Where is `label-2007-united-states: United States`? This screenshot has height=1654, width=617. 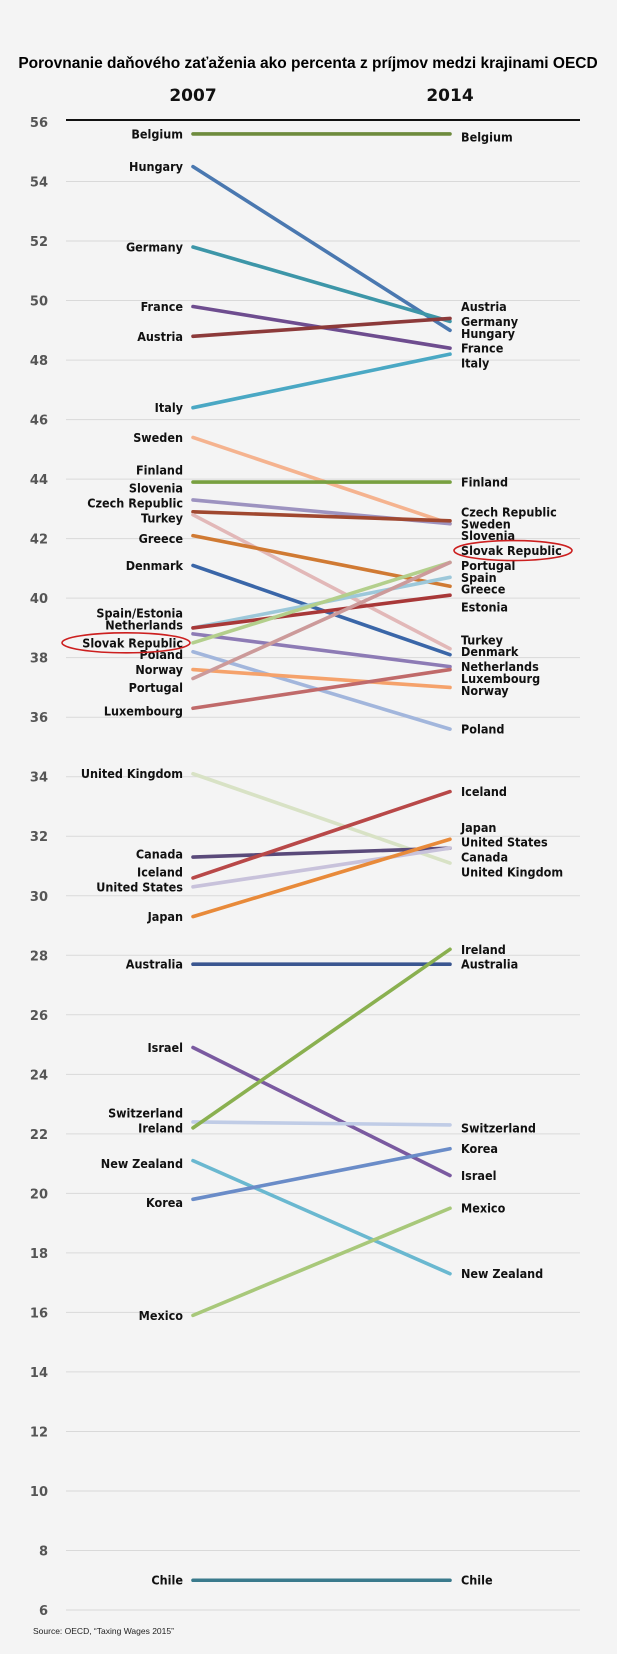 label-2007-united-states: United States is located at coordinates (139, 886).